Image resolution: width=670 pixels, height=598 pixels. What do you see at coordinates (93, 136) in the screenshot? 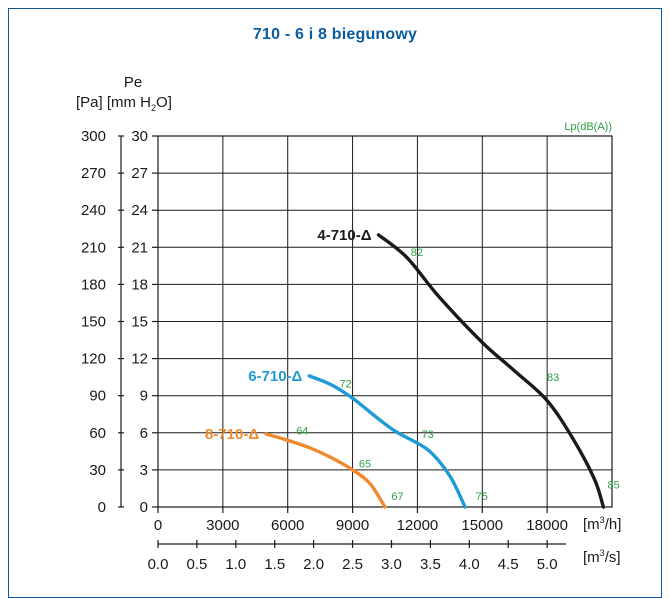
I see `y-tick-label-pa: 300` at bounding box center [93, 136].